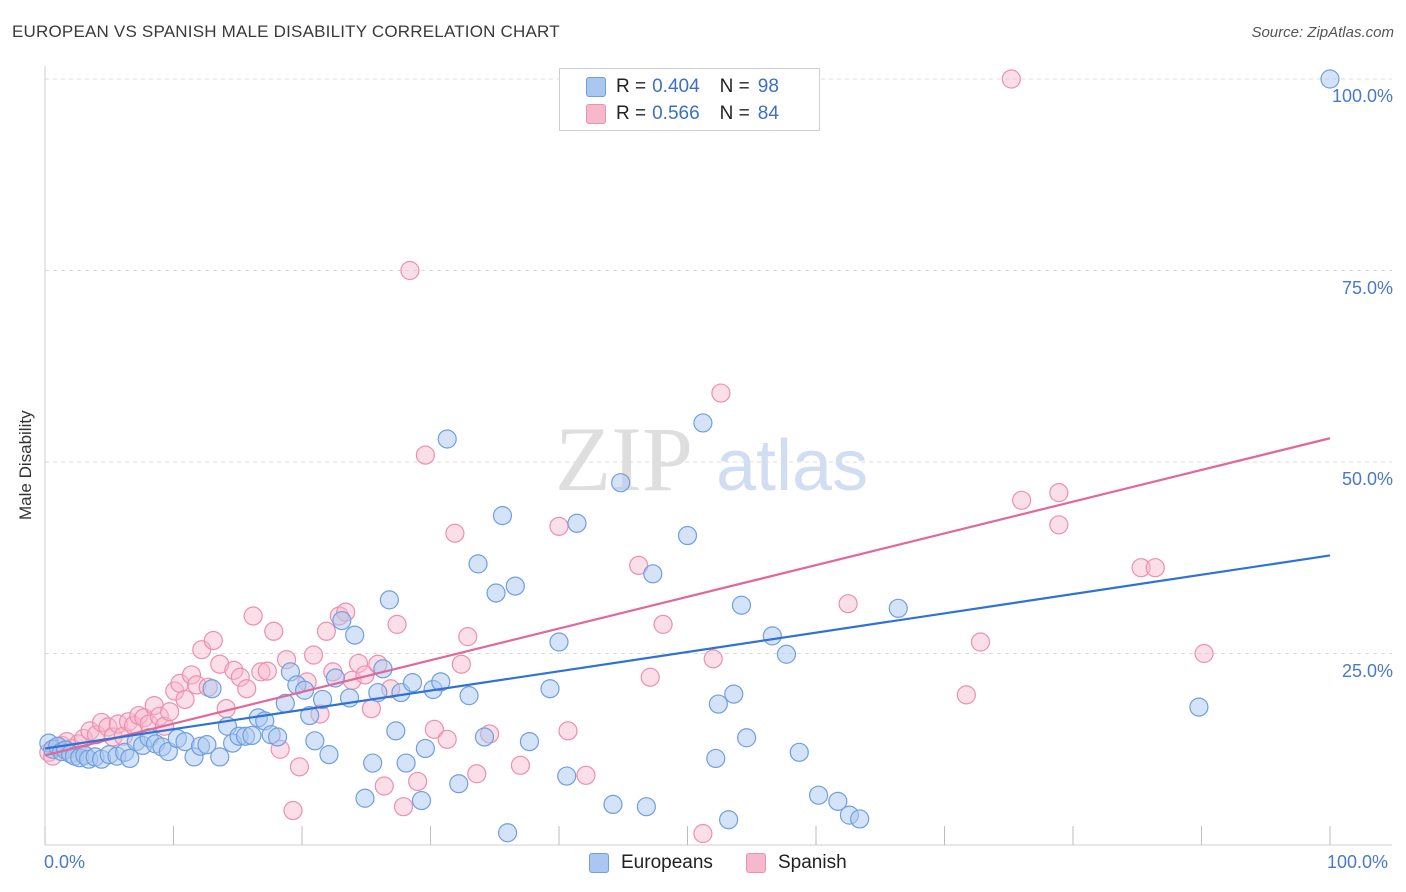 The width and height of the screenshot is (1406, 892). I want to click on bottom-legend: Europeans Spanish, so click(703, 865).